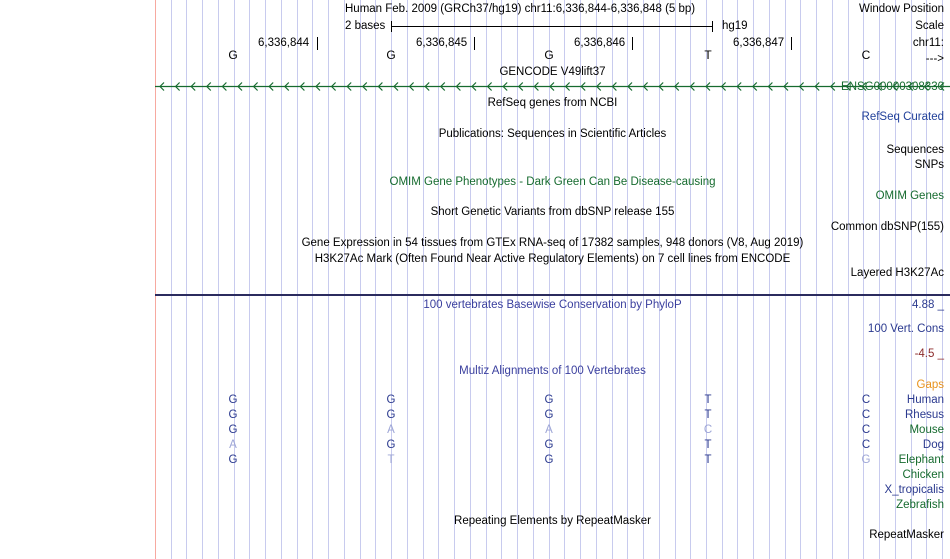  Describe the element at coordinates (442, 43) in the screenshot. I see `ruler-coordinate-label: 6,336,845` at that location.